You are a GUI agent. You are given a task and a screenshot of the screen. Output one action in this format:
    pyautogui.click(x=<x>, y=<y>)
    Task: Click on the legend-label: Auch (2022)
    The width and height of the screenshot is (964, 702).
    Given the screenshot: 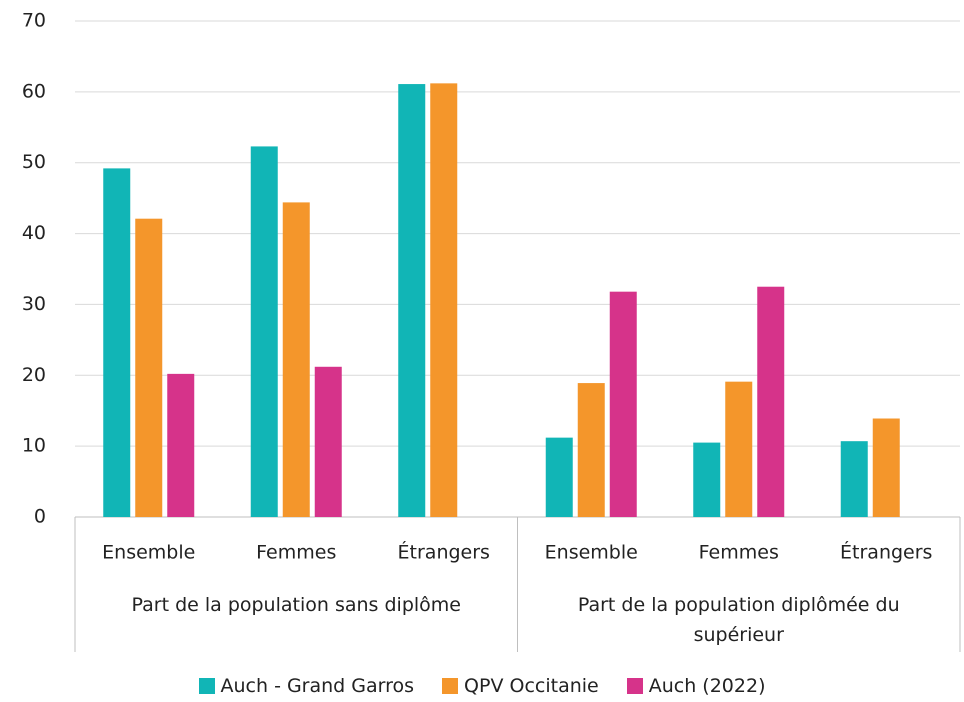 What is the action you would take?
    pyautogui.click(x=707, y=686)
    